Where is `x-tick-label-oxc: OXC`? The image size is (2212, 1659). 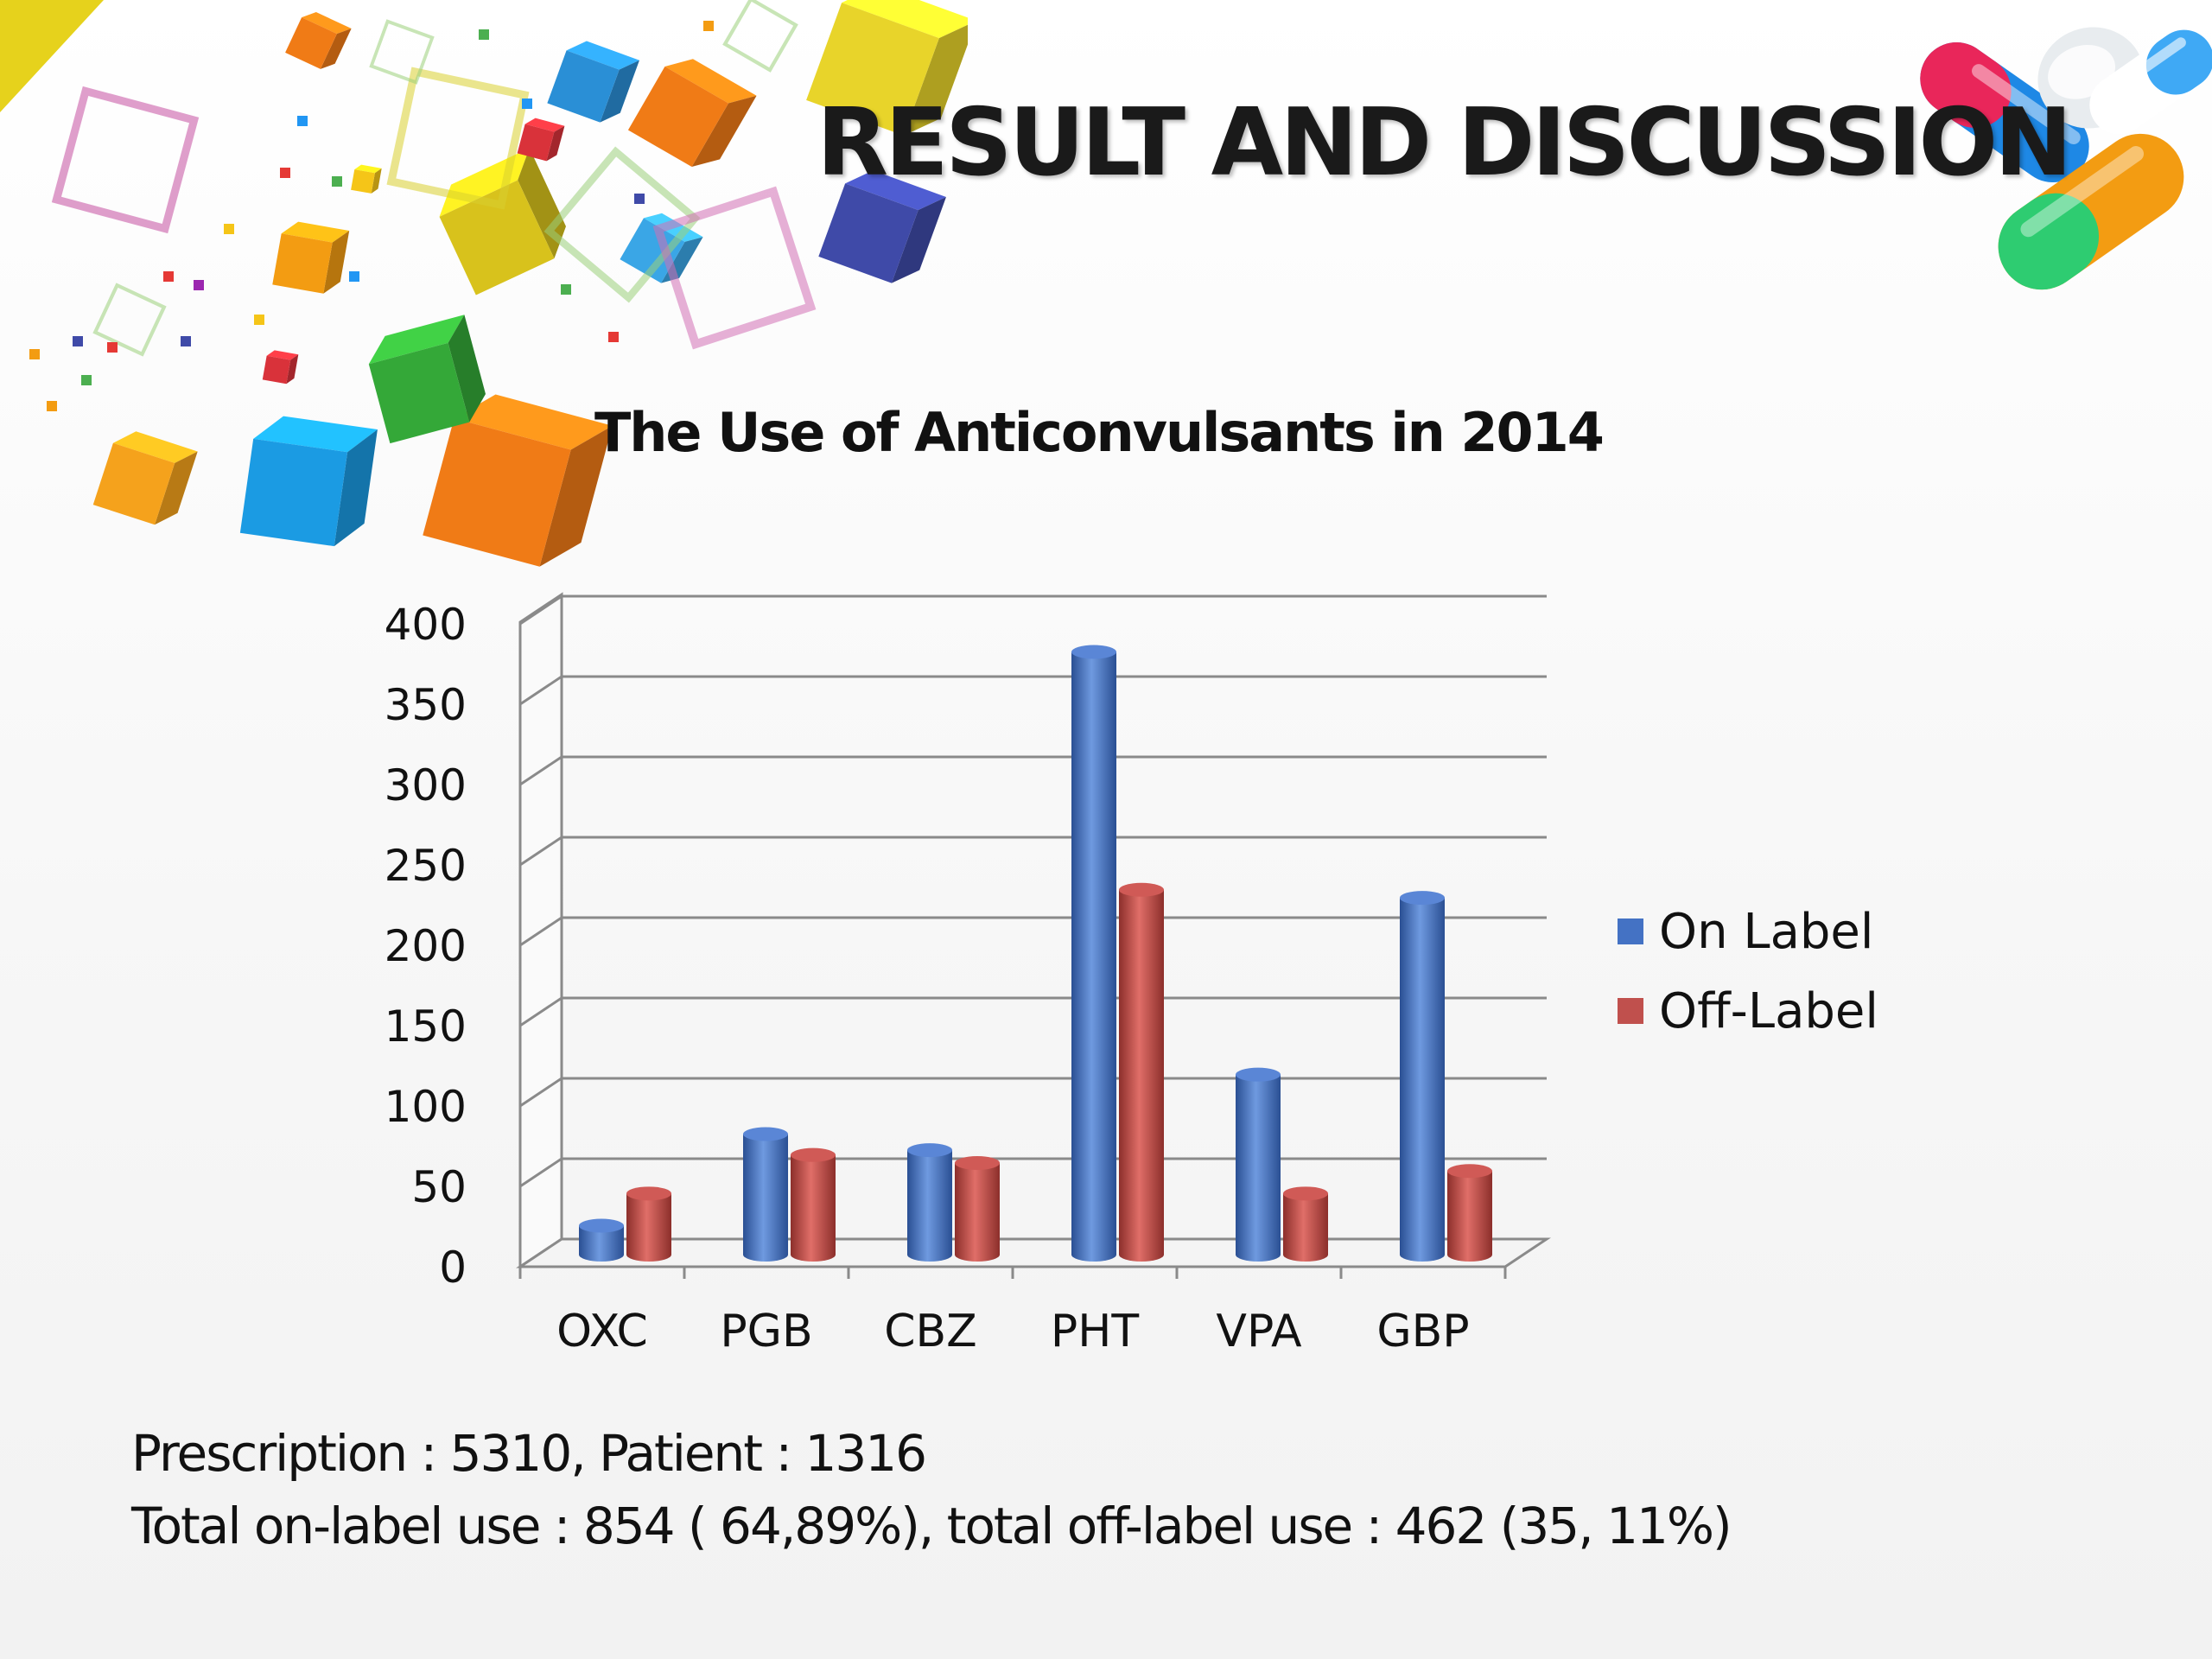
x-tick-label-oxc: OXC is located at coordinates (602, 1331).